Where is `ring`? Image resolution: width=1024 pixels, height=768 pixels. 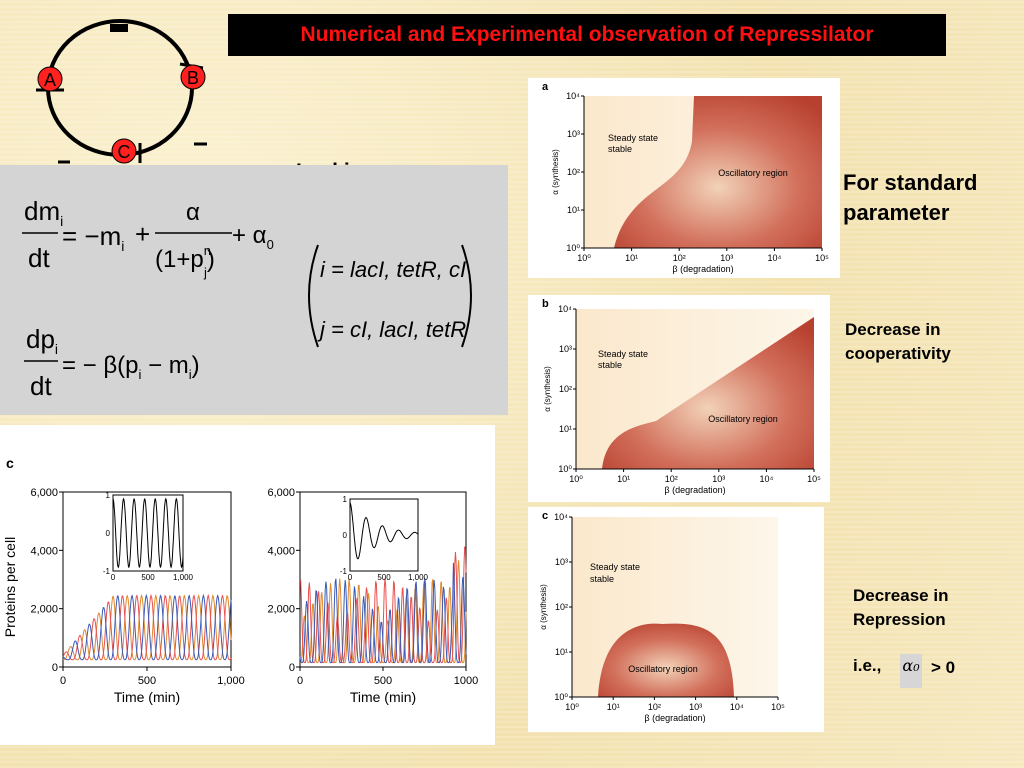 ring is located at coordinates (120, 88).